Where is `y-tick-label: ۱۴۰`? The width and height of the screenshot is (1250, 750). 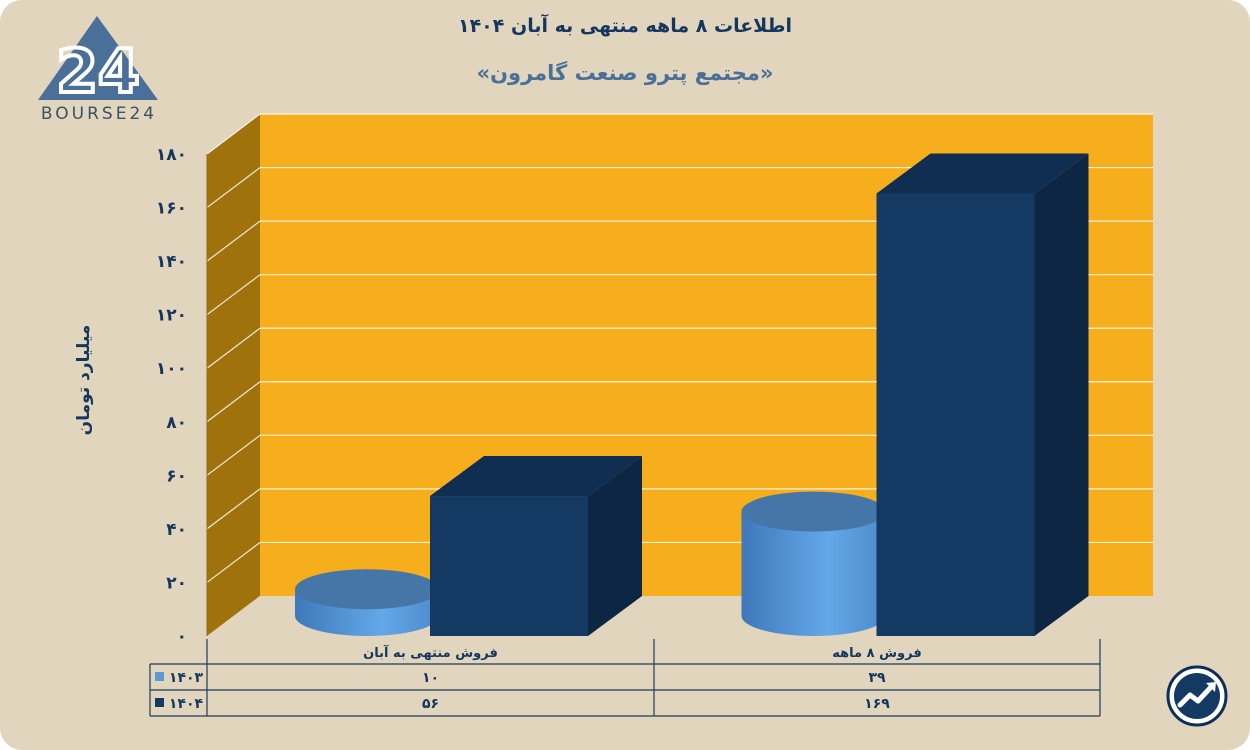 y-tick-label: ۱۴۰ is located at coordinates (171, 262).